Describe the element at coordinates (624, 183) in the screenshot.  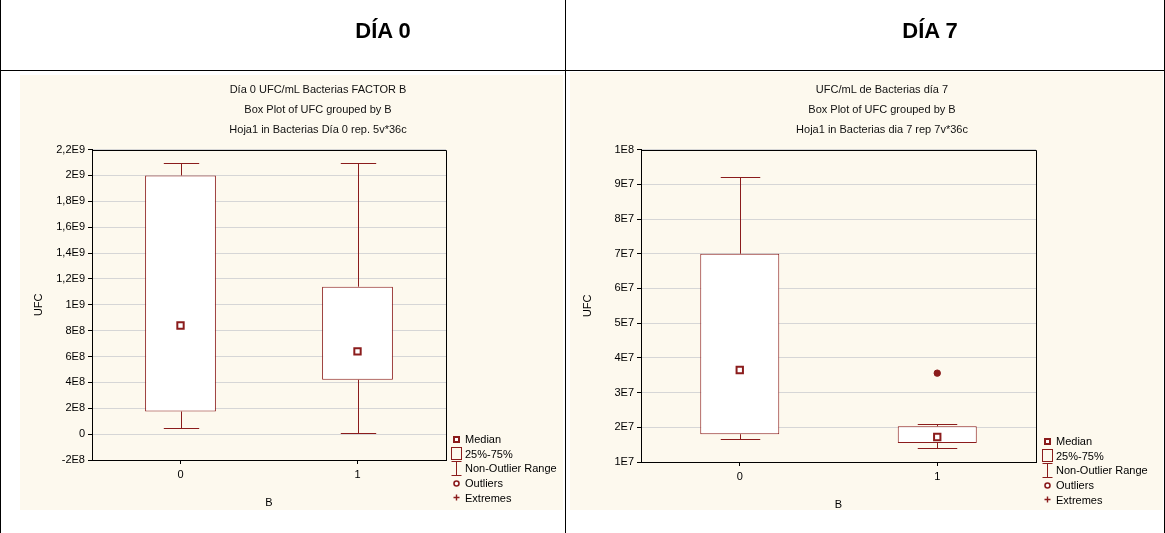
I see `y-tick-label: 9E7` at that location.